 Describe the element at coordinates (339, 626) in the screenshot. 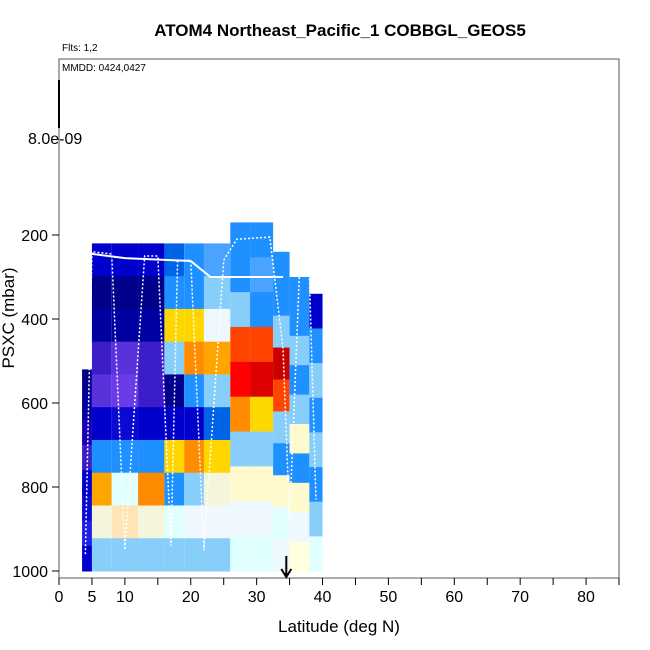

I see `x-axis-label: Latitude (deg N)` at that location.